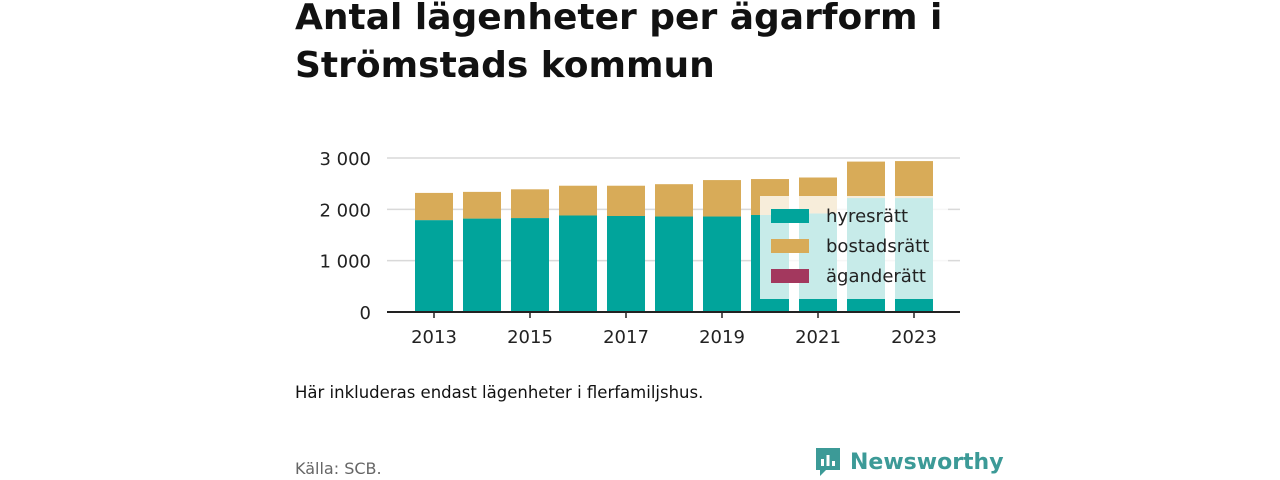 The height and width of the screenshot is (480, 1280). I want to click on bar-bostadsrätt-2022, so click(866, 180).